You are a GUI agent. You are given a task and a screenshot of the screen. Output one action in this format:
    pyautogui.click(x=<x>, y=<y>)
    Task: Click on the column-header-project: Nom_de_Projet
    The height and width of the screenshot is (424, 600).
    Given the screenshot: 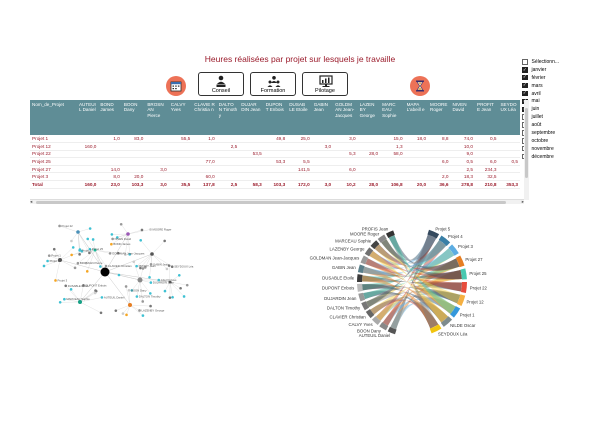 What is the action you would take?
    pyautogui.click(x=53, y=117)
    